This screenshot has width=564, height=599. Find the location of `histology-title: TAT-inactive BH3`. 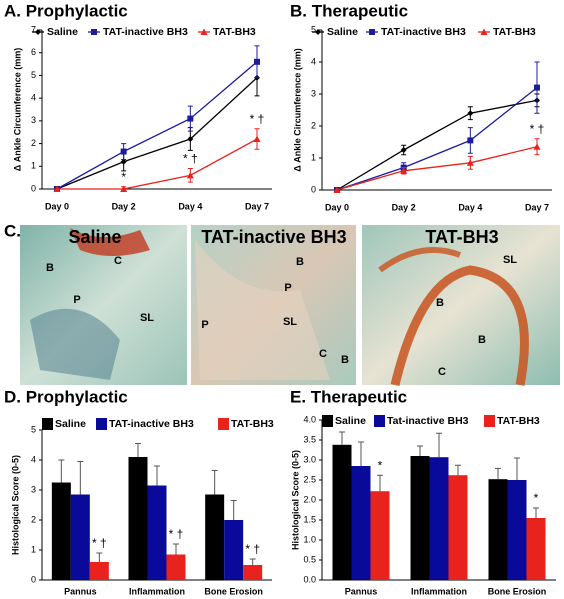

histology-title: TAT-inactive BH3 is located at coordinates (273, 237).